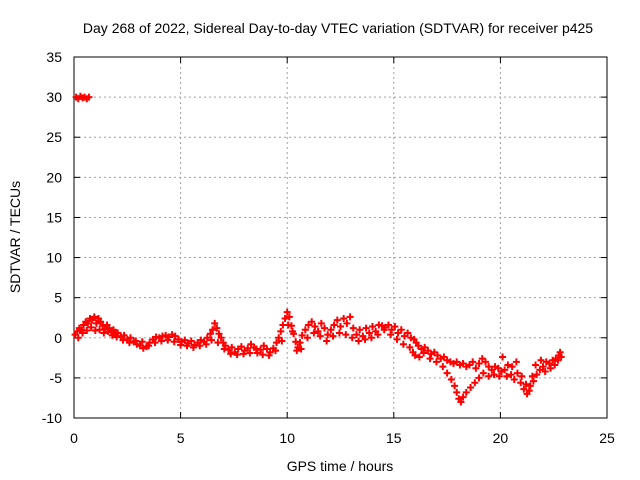 This screenshot has height=480, width=640. What do you see at coordinates (56, 378) in the screenshot?
I see `y-tick-label: -5` at bounding box center [56, 378].